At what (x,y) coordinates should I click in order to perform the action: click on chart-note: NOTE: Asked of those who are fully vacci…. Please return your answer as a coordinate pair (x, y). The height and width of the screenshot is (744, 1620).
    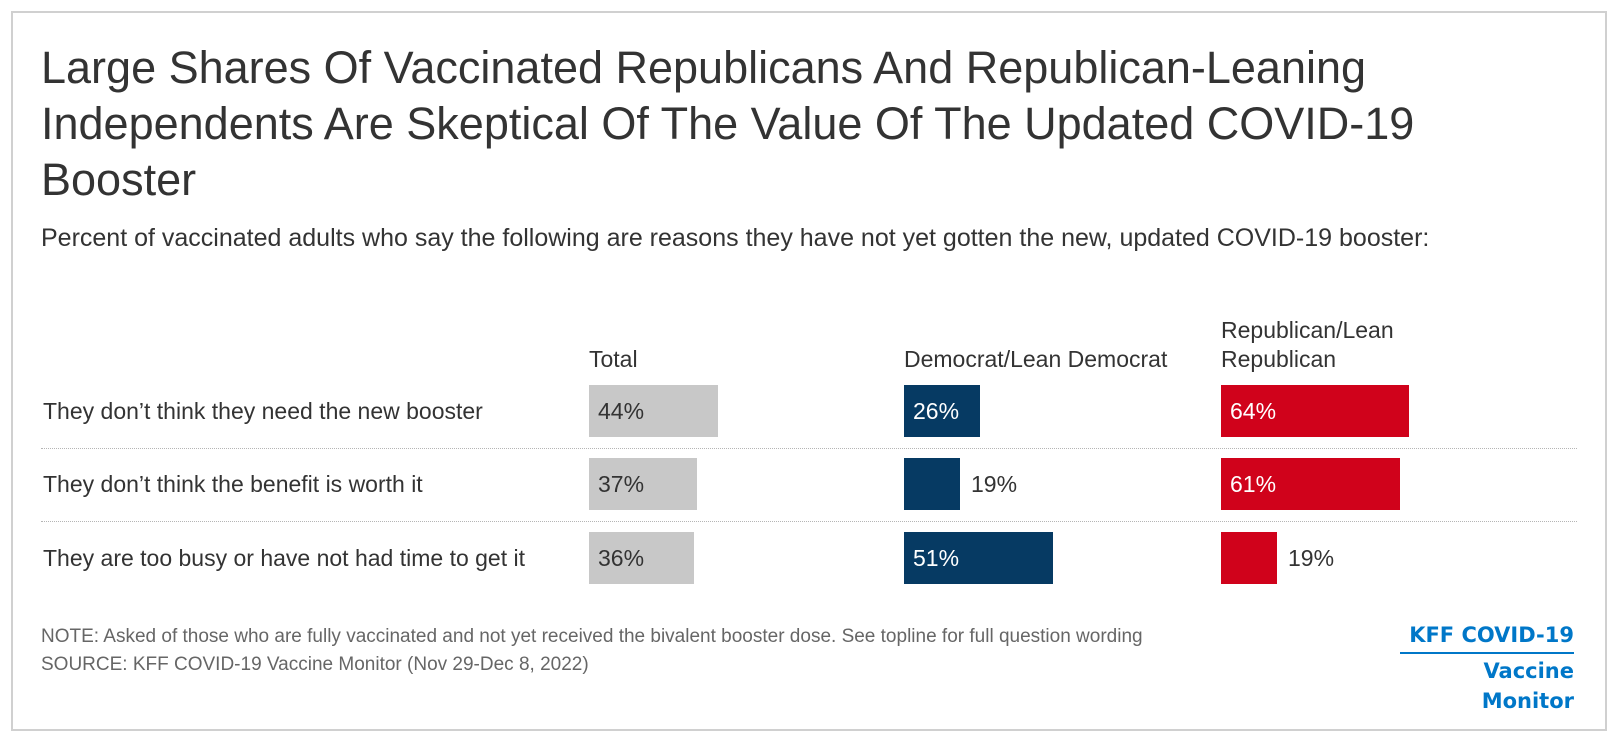
    Looking at the image, I should click on (592, 636).